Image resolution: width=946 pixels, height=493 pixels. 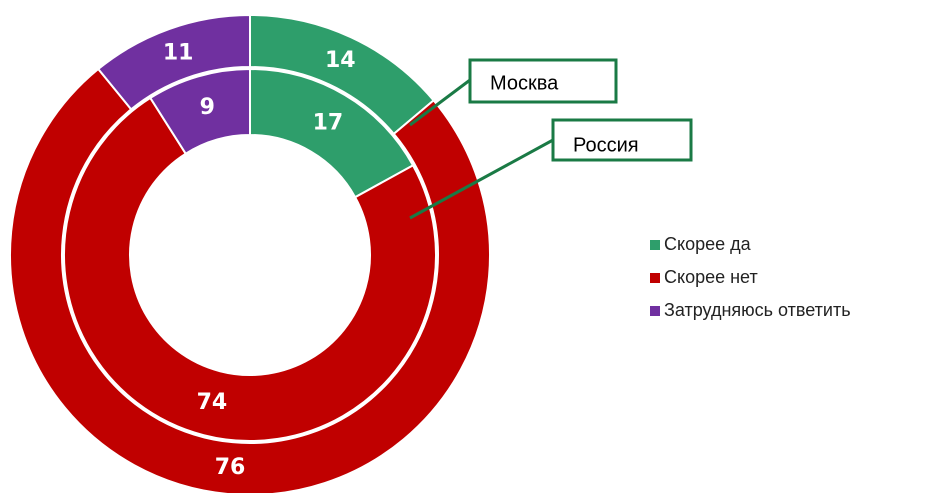 What do you see at coordinates (207, 107) in the screenshot?
I see `value-label: 9` at bounding box center [207, 107].